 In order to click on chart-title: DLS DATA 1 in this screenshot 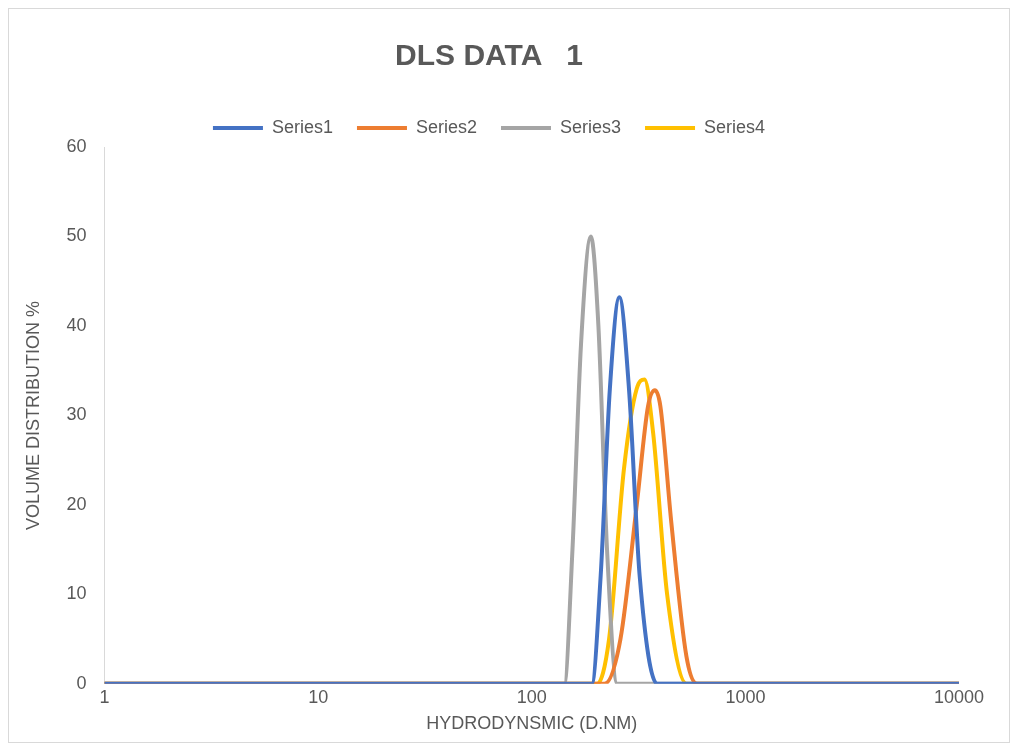, I will do `click(489, 55)`.